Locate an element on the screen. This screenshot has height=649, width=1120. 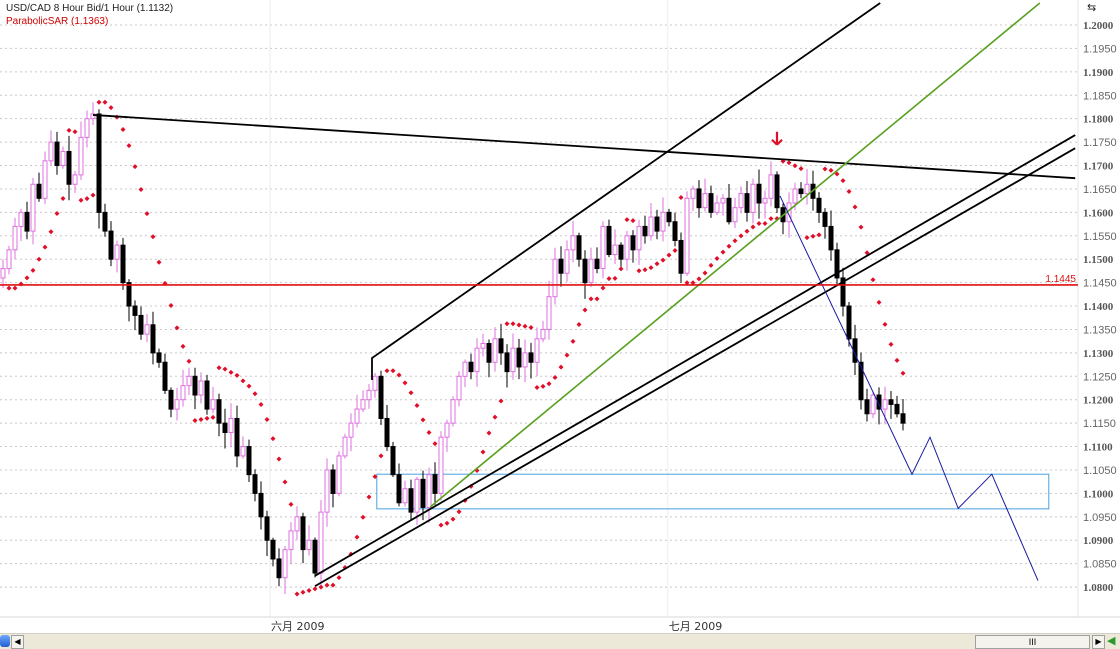
projection-zigzag-line is located at coordinates (909, 388).